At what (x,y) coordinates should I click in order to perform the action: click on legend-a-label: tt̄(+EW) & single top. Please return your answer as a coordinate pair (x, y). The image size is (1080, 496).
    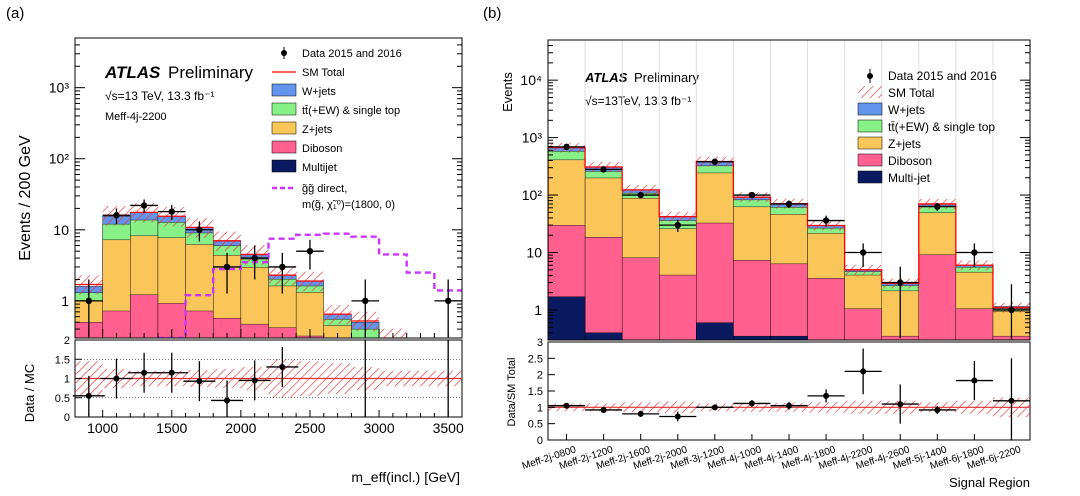
    Looking at the image, I should click on (351, 111).